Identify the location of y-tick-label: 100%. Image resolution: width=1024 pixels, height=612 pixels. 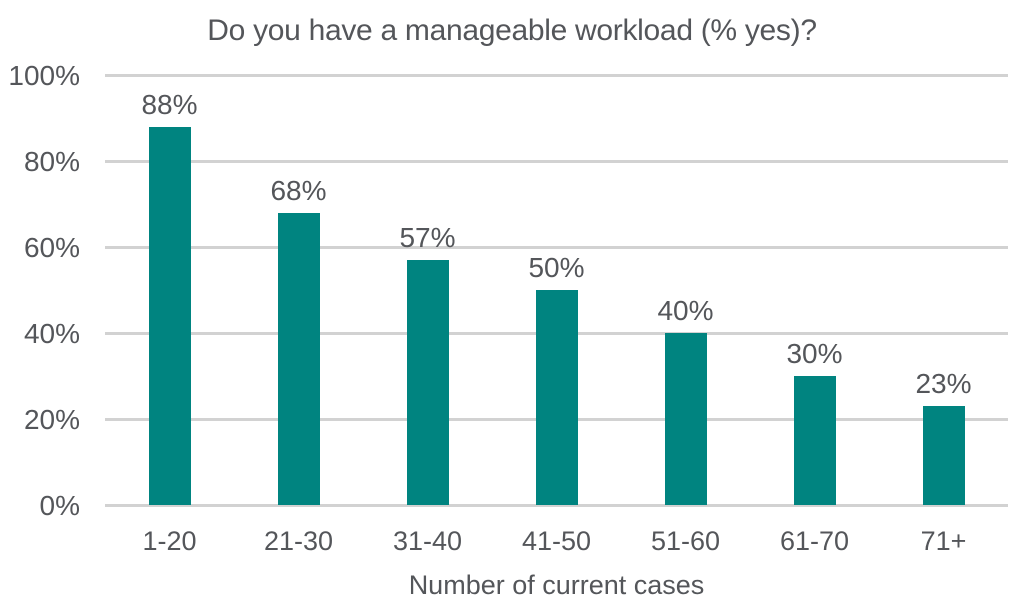
(44, 75).